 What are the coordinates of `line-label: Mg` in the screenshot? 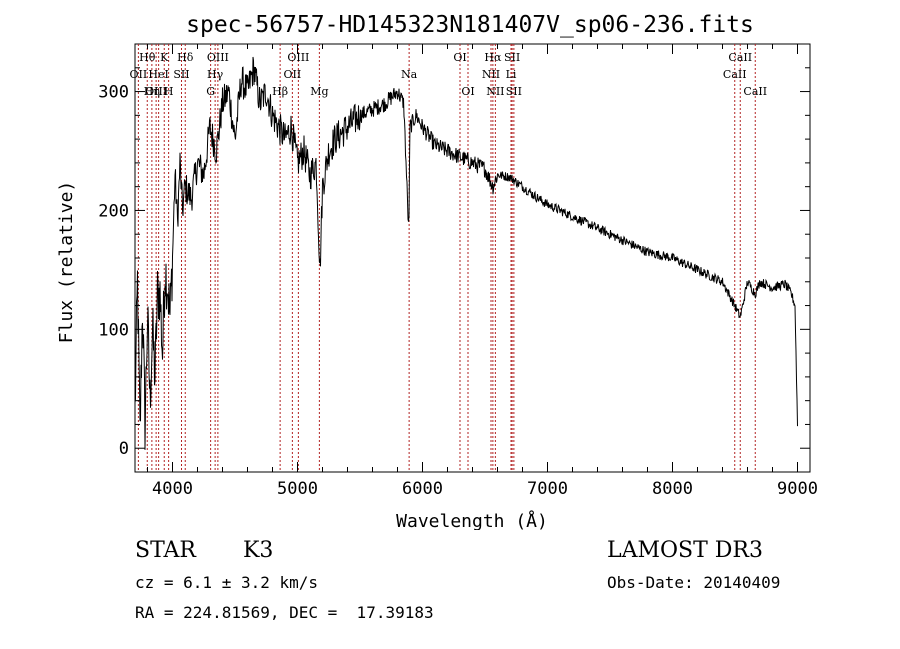 It's located at (319, 91).